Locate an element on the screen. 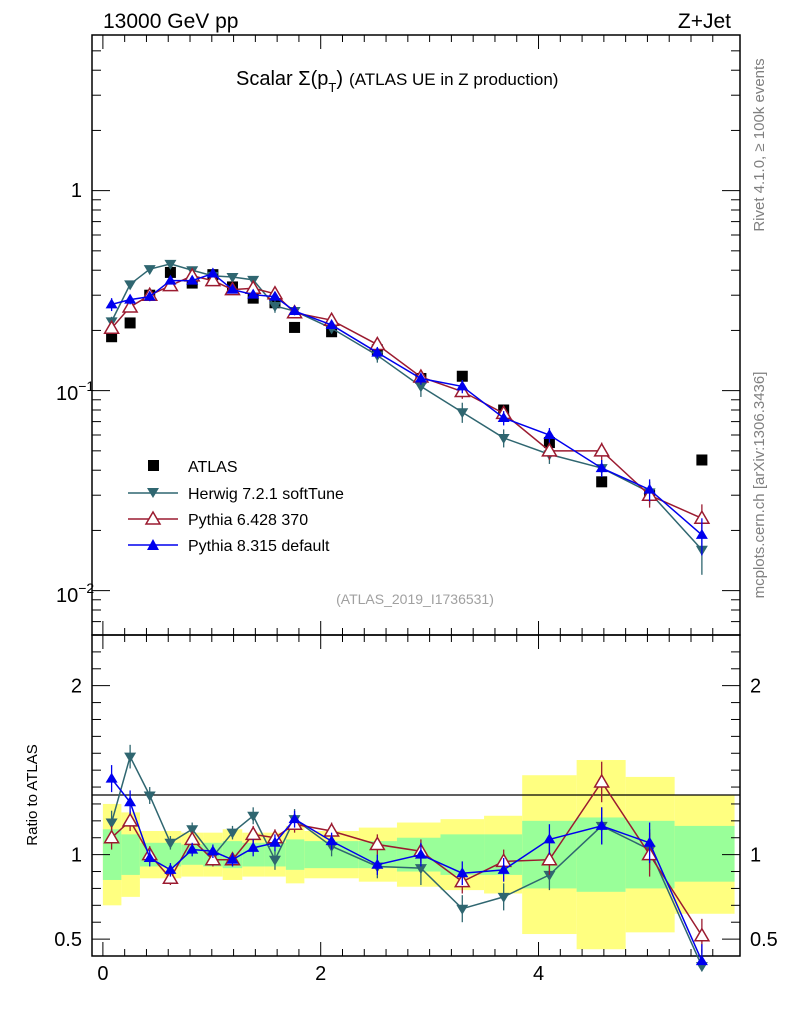 This screenshot has width=786, height=1029. legend-pythia8: Pythia 8.315 default is located at coordinates (229, 546).